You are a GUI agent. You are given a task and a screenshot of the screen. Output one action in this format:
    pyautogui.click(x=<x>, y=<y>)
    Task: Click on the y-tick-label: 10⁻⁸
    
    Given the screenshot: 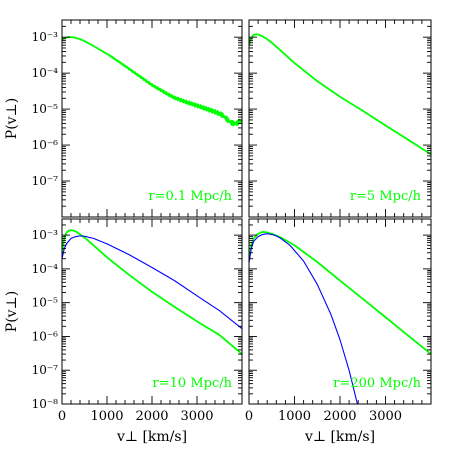 What is the action you would take?
    pyautogui.click(x=45, y=404)
    